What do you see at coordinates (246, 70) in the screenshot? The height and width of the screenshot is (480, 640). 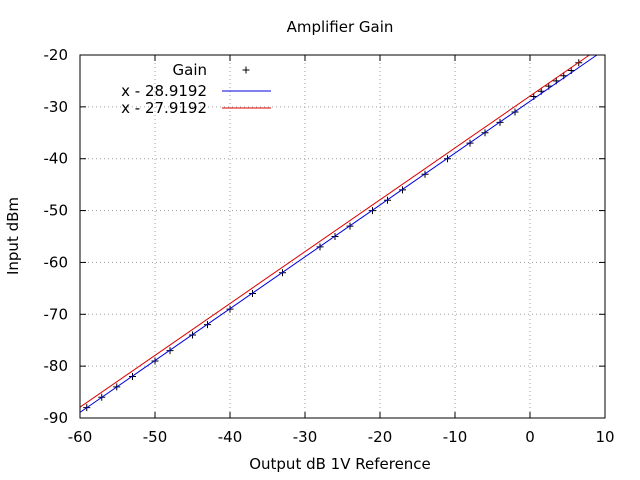 I see `legend-marker-swatch` at bounding box center [246, 70].